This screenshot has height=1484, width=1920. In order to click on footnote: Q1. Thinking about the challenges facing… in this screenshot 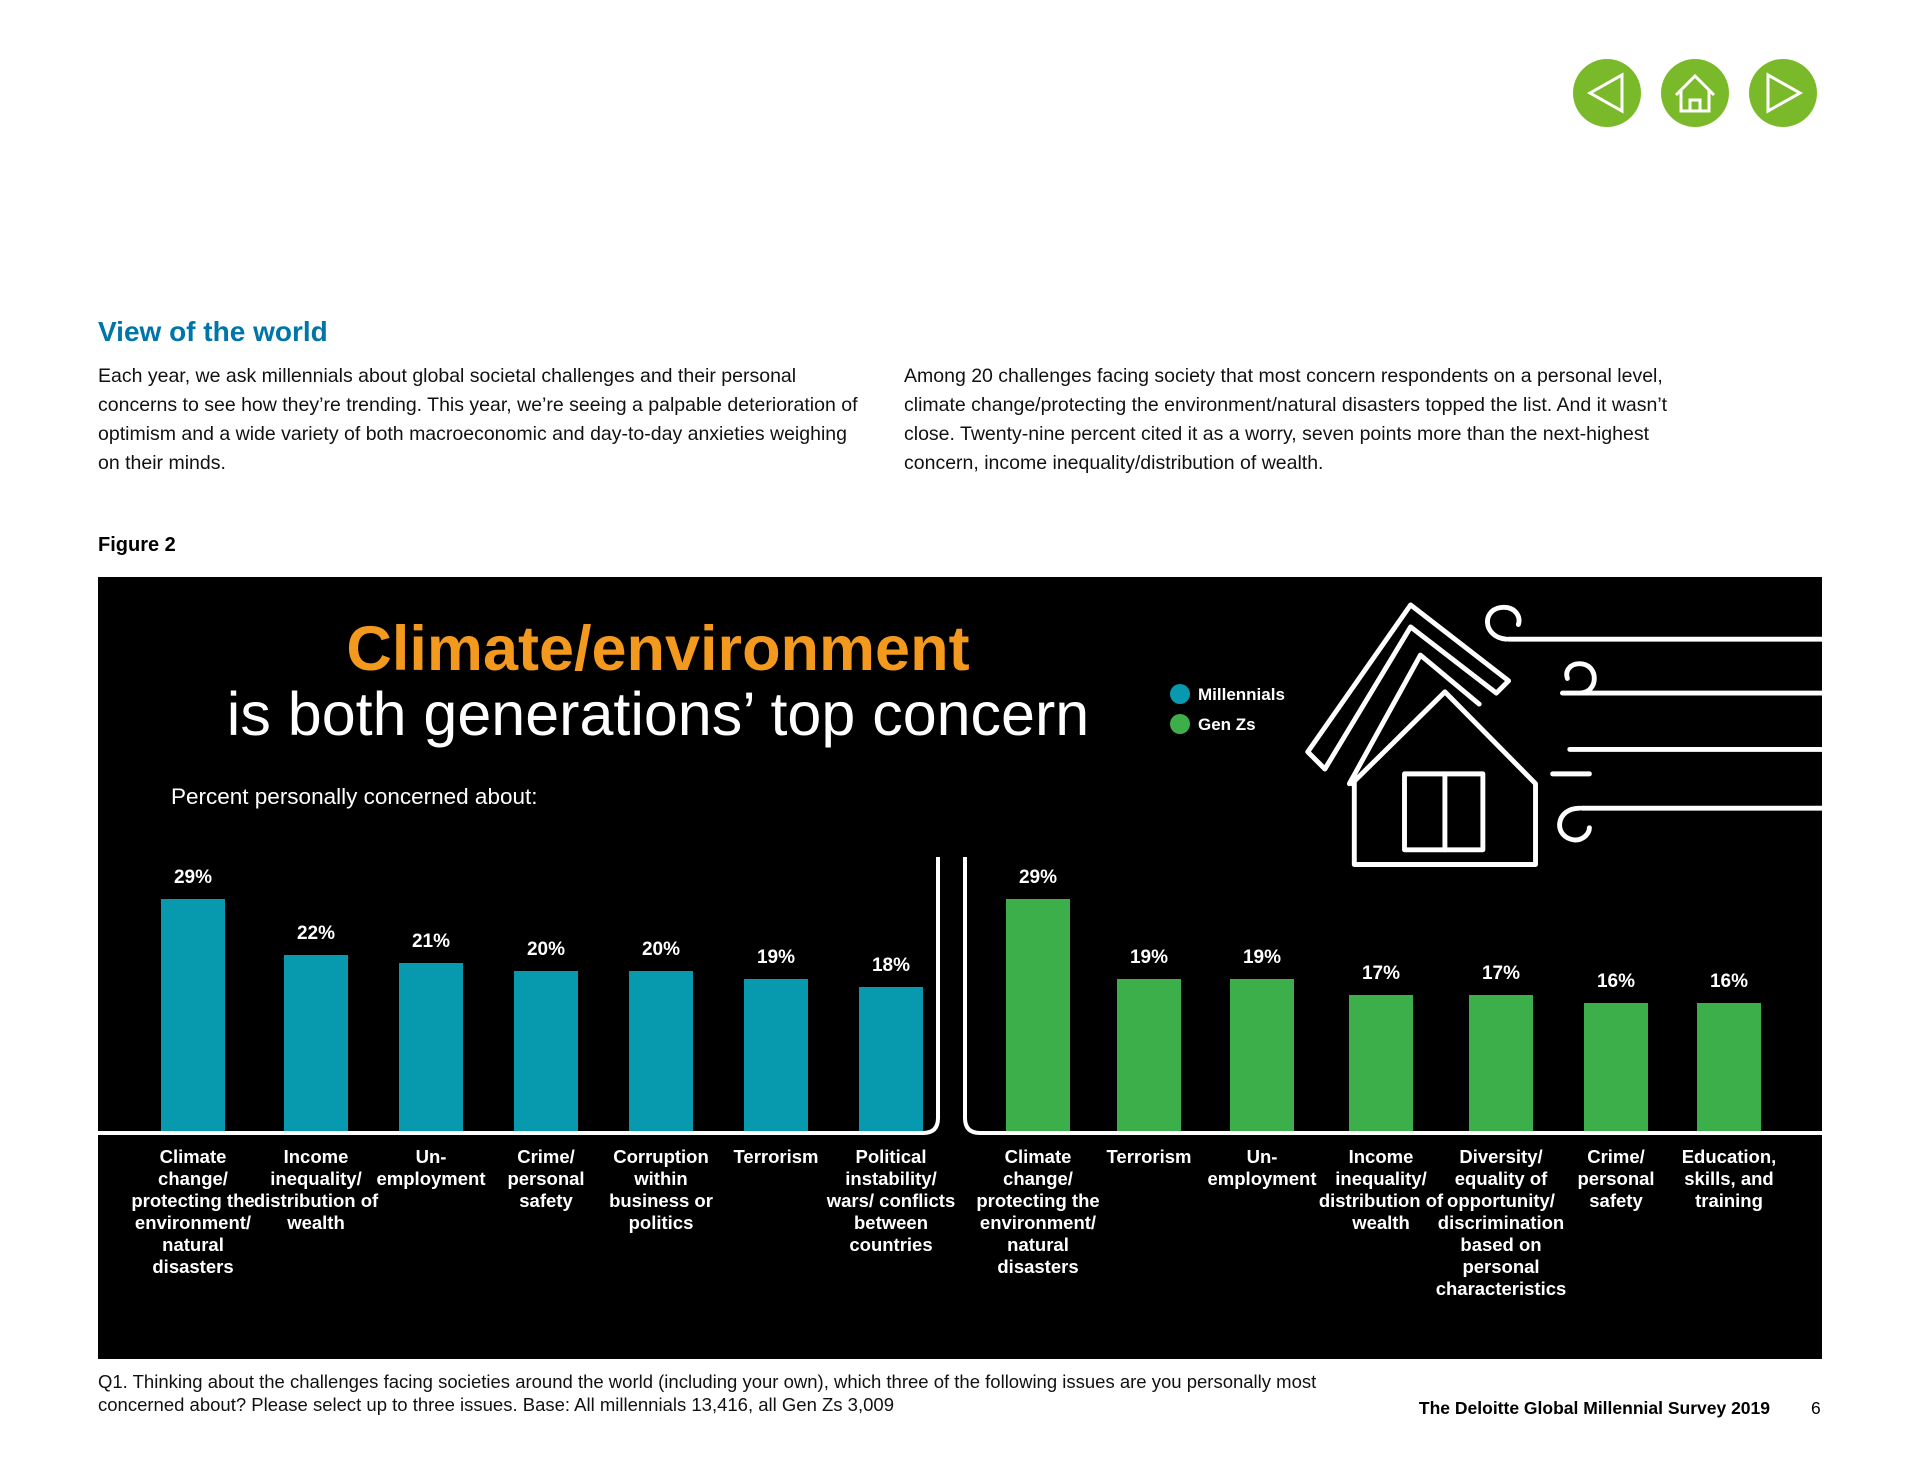, I will do `click(707, 1393)`.